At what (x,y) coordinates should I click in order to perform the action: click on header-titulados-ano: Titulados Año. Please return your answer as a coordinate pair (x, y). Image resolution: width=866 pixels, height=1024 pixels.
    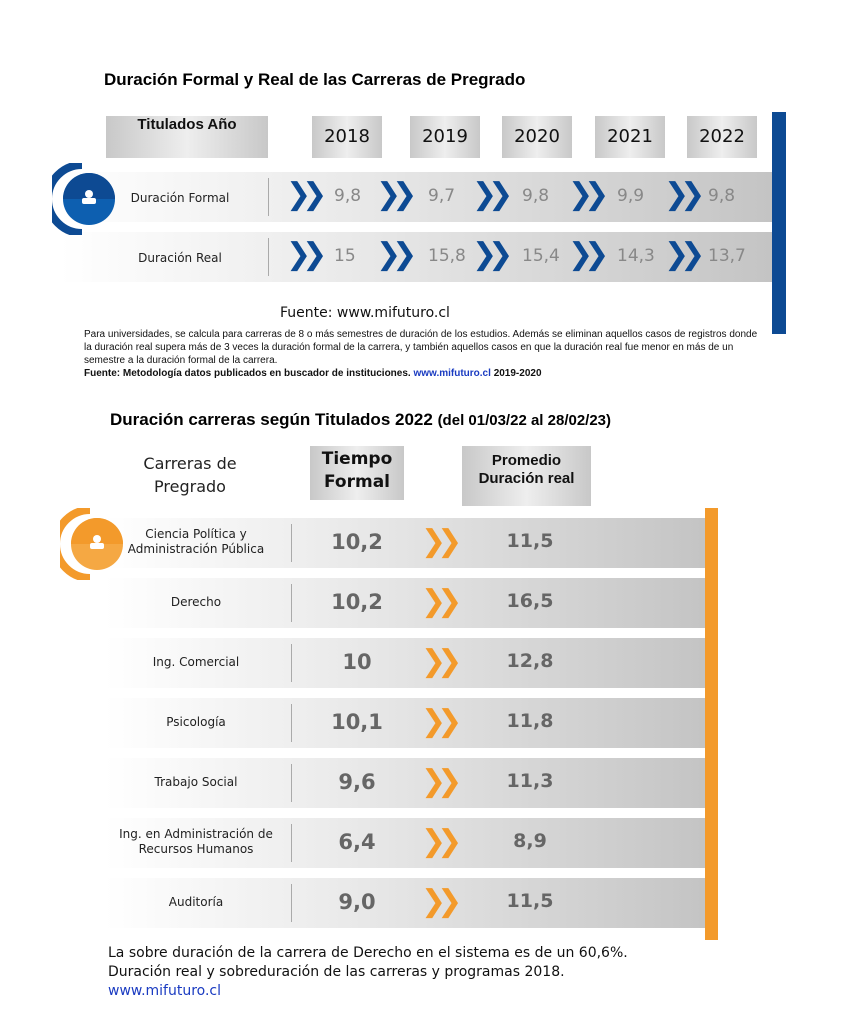
    Looking at the image, I should click on (187, 137).